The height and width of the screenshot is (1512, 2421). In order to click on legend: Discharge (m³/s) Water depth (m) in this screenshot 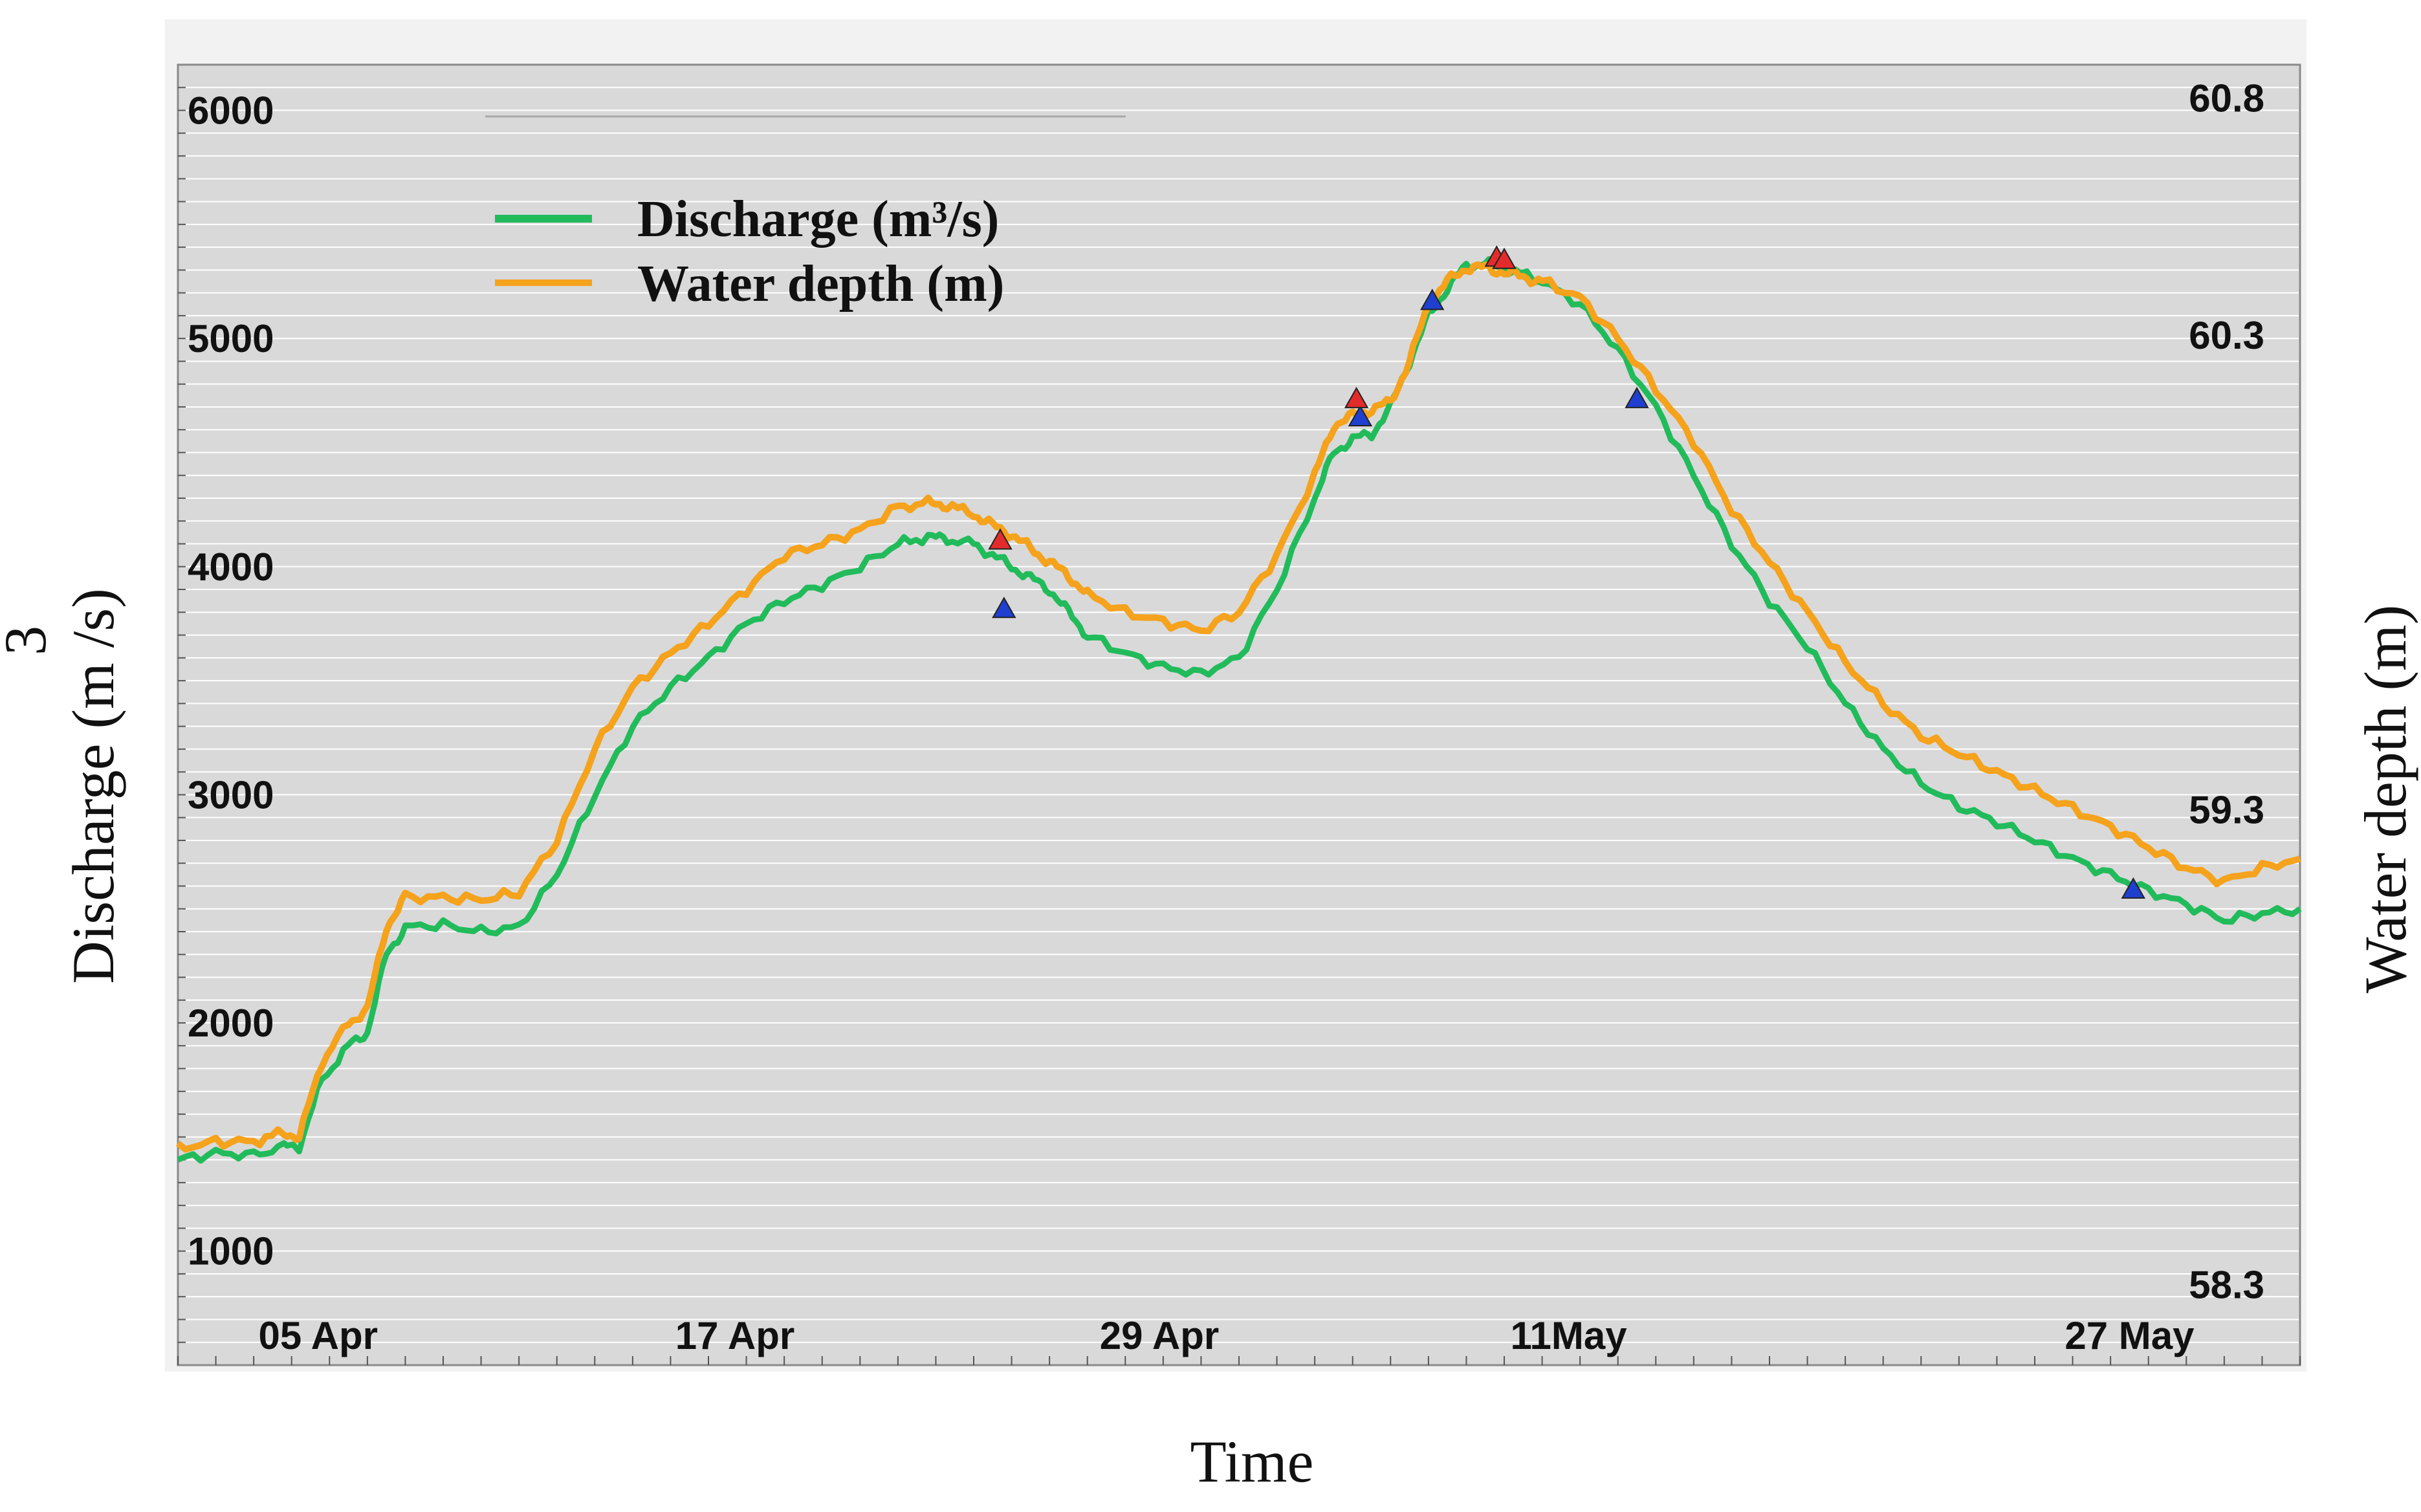, I will do `click(749, 251)`.